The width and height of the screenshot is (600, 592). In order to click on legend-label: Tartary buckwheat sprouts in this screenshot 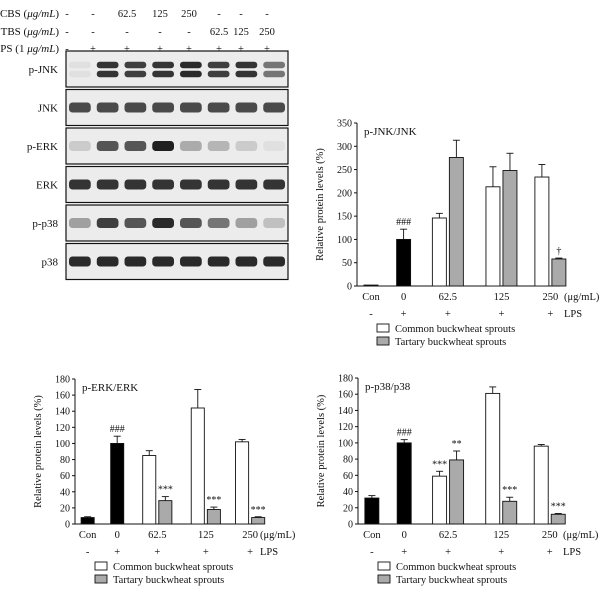, I will do `click(451, 580)`.